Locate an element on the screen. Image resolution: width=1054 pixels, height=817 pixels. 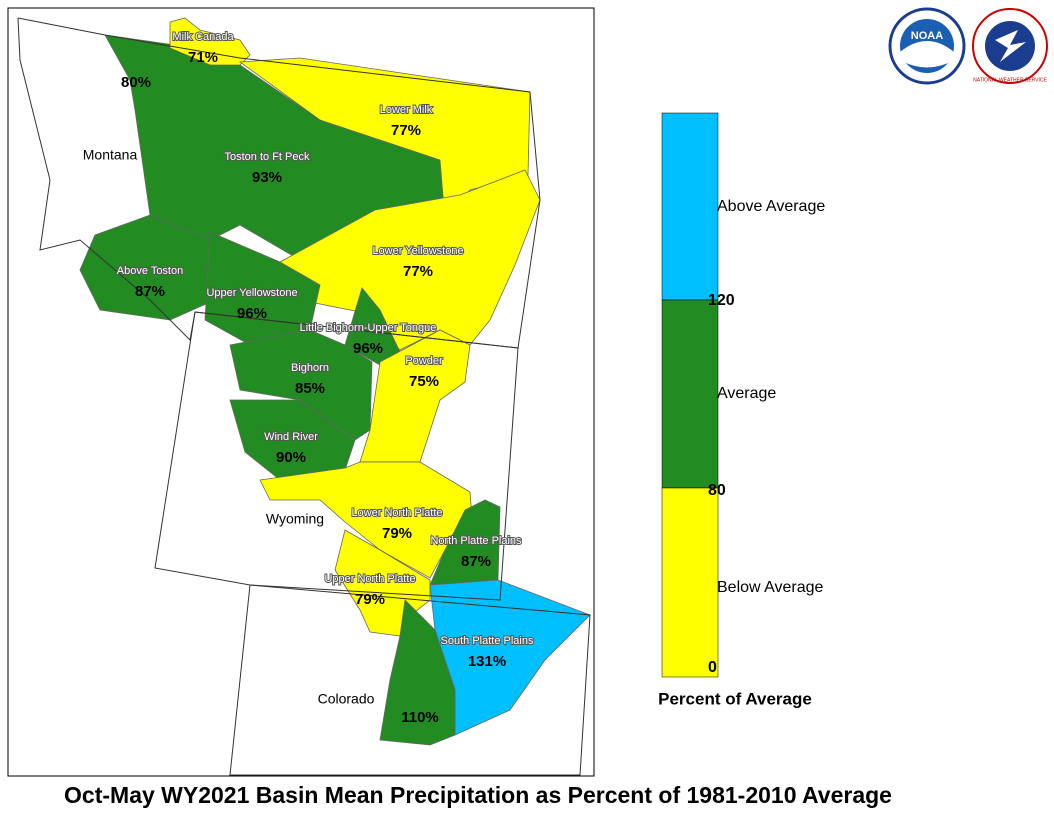
basin-value: 80% is located at coordinates (136, 82).